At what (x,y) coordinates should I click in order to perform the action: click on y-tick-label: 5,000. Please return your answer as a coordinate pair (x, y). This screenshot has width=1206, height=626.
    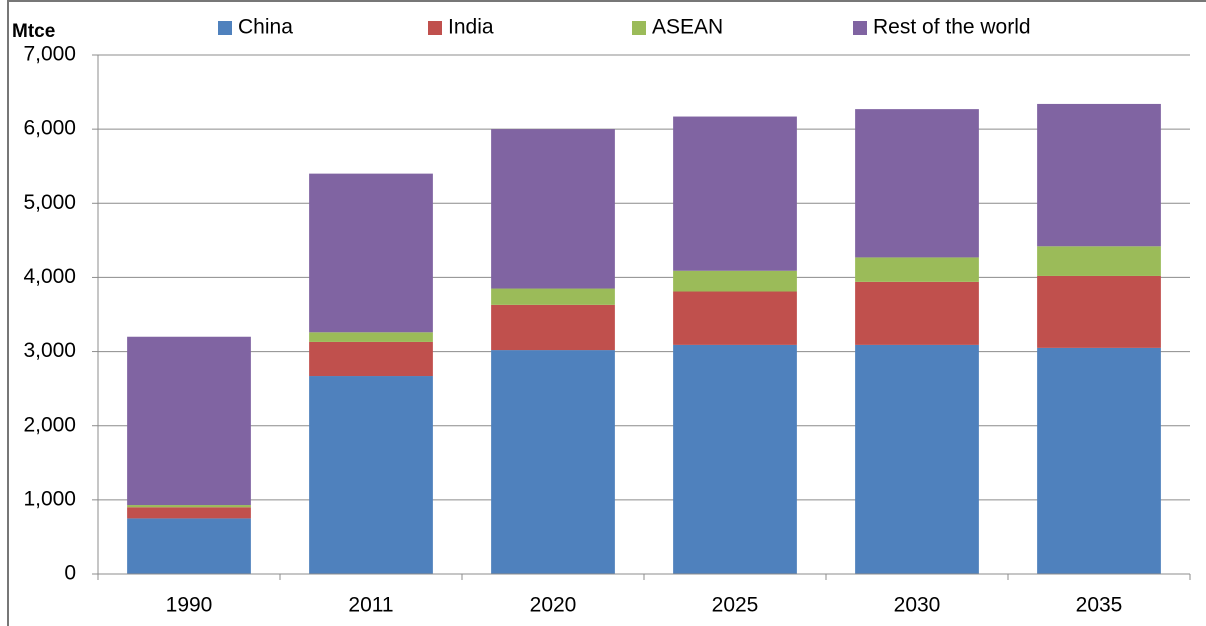
    Looking at the image, I should click on (49, 202).